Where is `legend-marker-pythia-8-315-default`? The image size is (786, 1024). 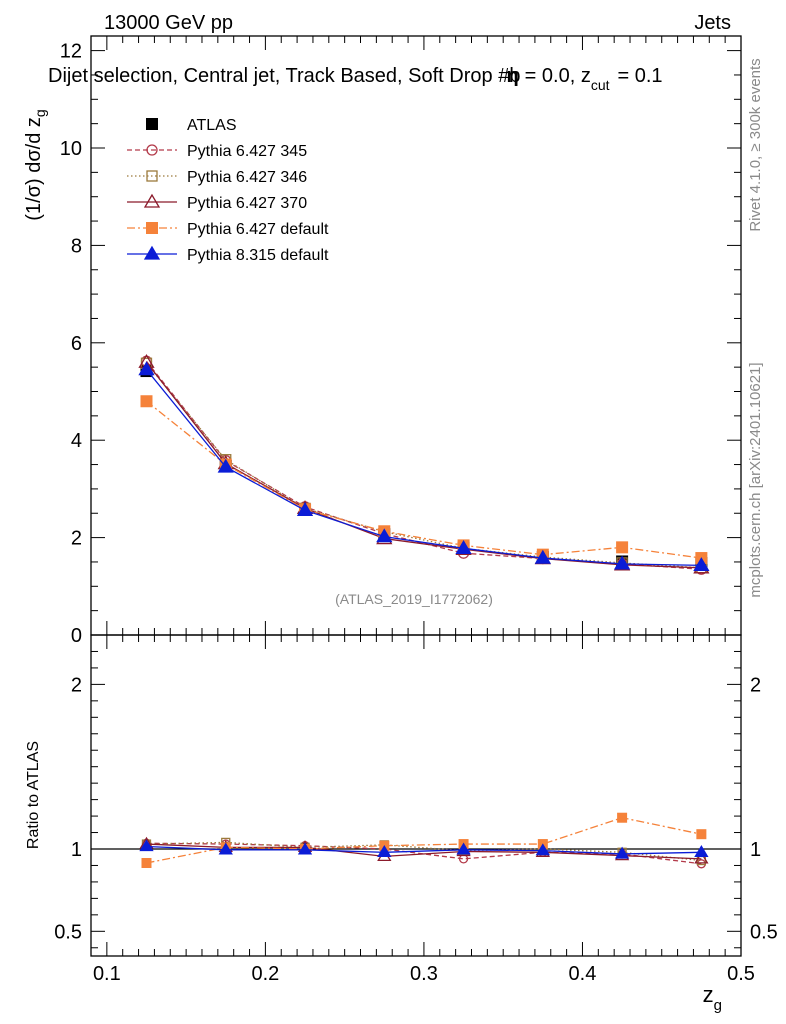 legend-marker-pythia-8-315-default is located at coordinates (152, 252).